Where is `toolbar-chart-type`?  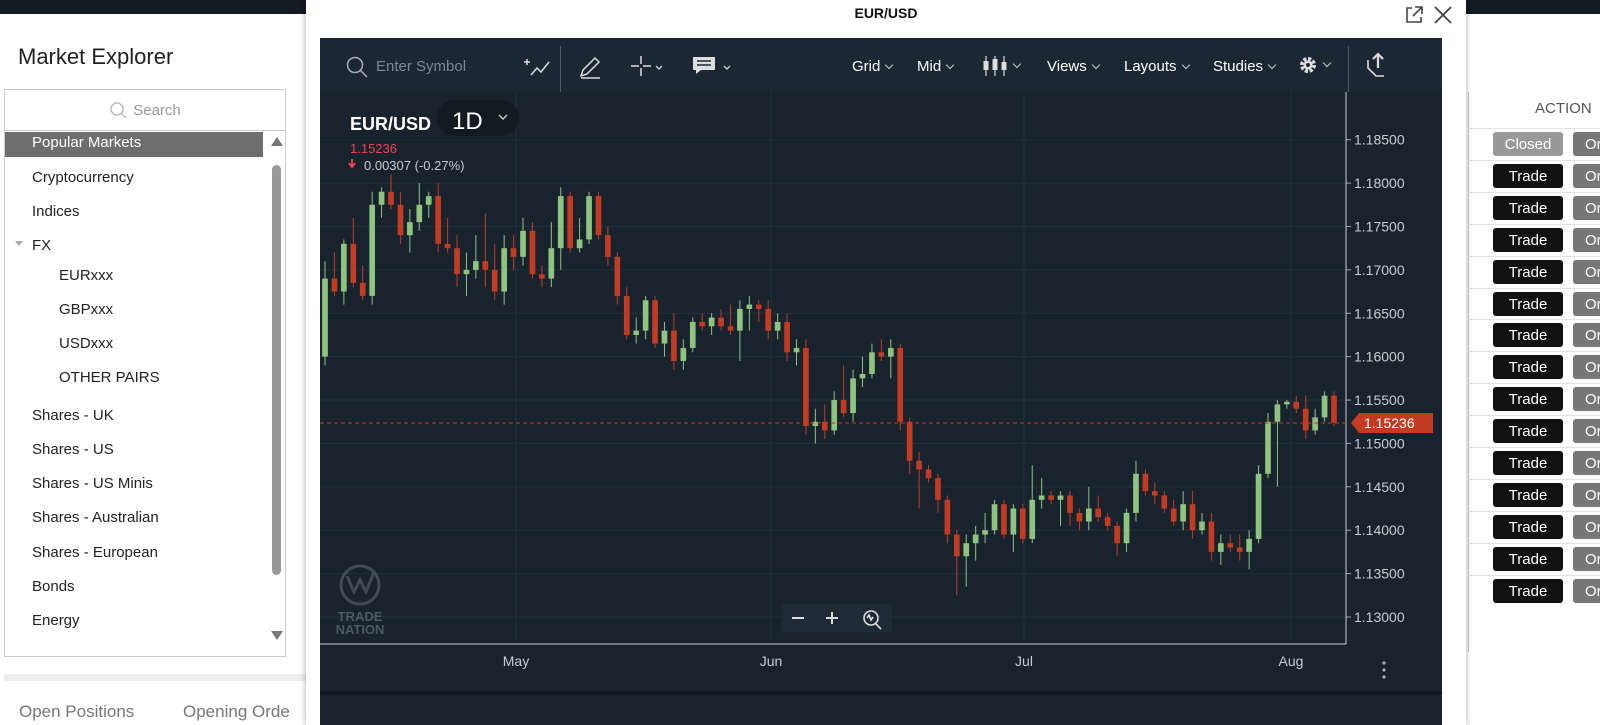 toolbar-chart-type is located at coordinates (1002, 66).